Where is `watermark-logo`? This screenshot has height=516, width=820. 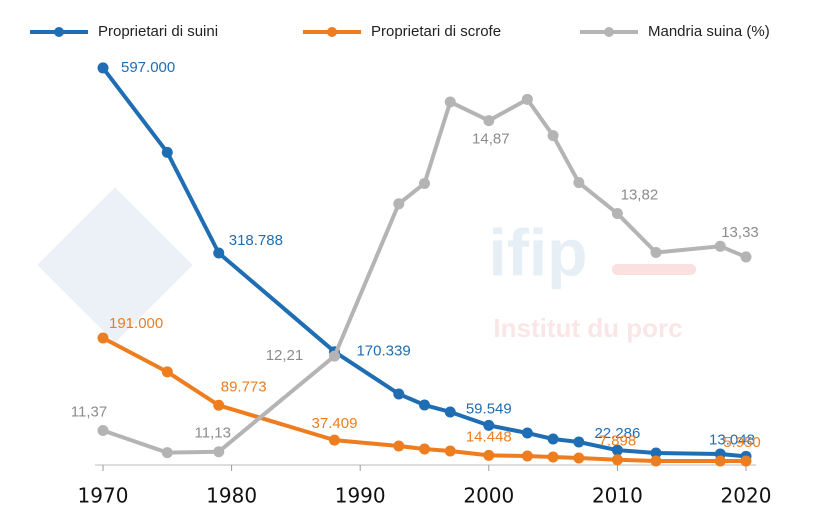 watermark-logo is located at coordinates (115, 265).